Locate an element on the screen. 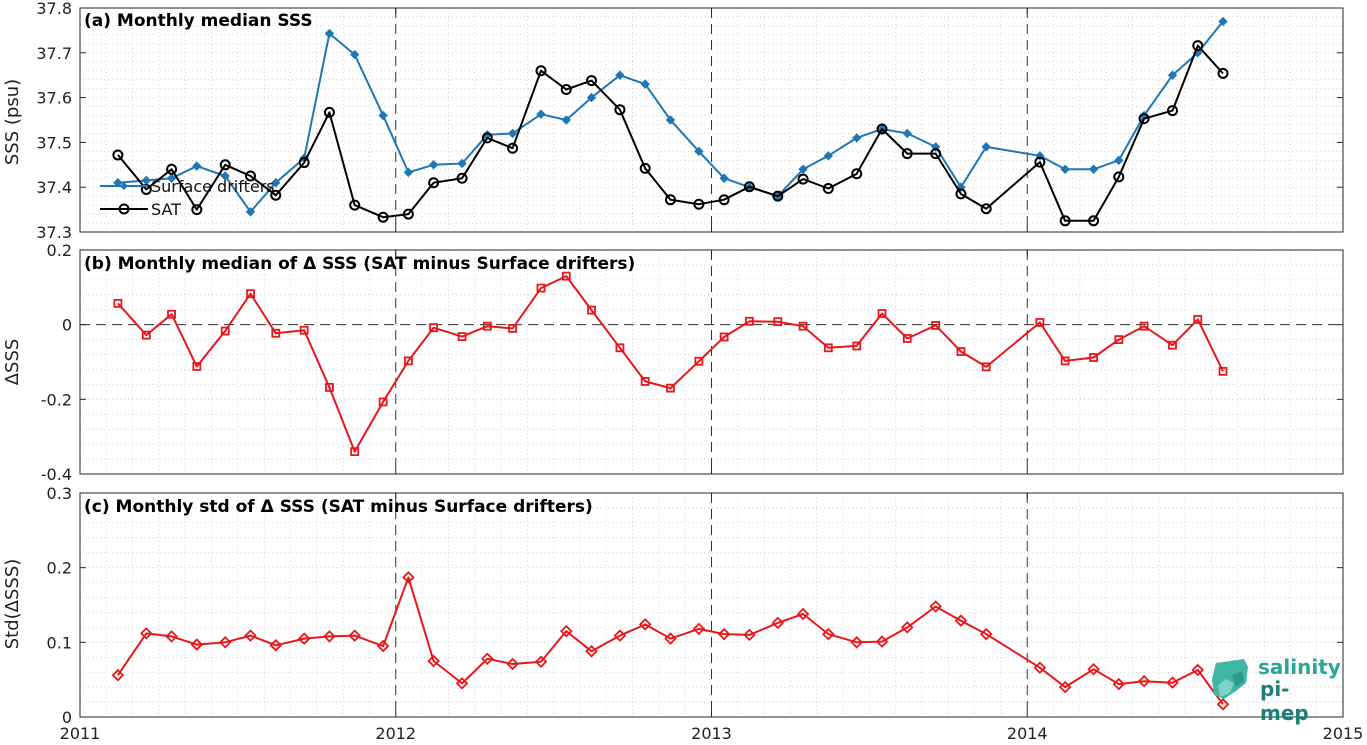 This screenshot has height=745, width=1367. y-tick-label: 37.5 is located at coordinates (54, 142).